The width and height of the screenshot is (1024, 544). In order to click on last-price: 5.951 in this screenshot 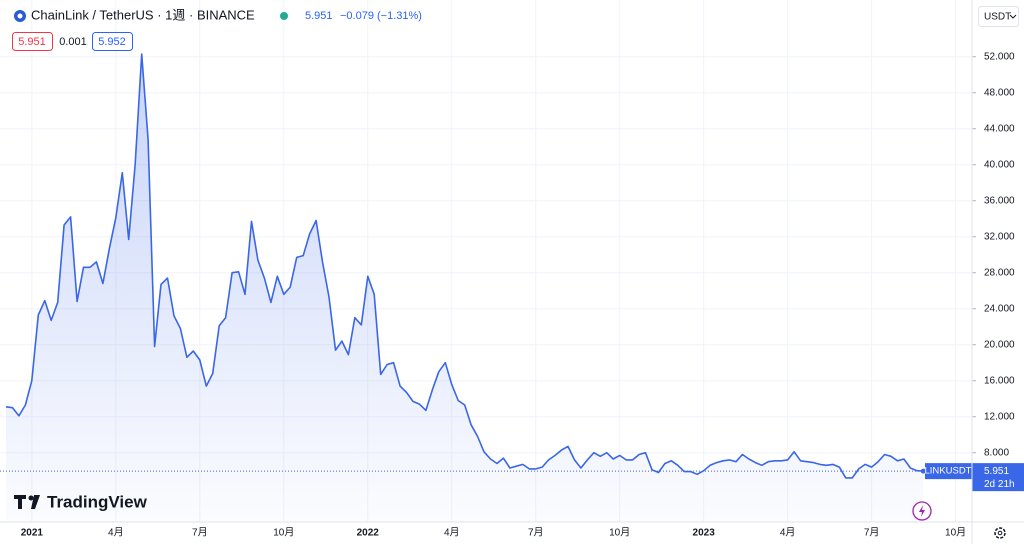, I will do `click(319, 16)`.